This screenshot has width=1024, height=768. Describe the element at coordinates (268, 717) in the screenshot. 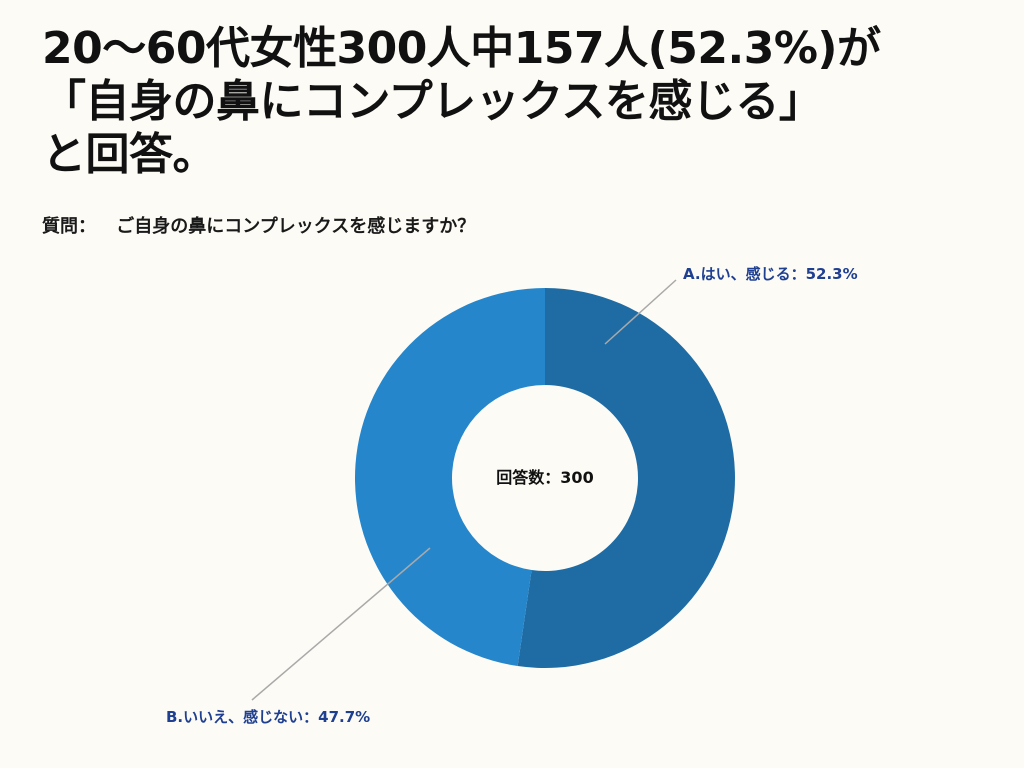

I see `slice-label-no: B.いいえ、感じない：47.7%` at that location.